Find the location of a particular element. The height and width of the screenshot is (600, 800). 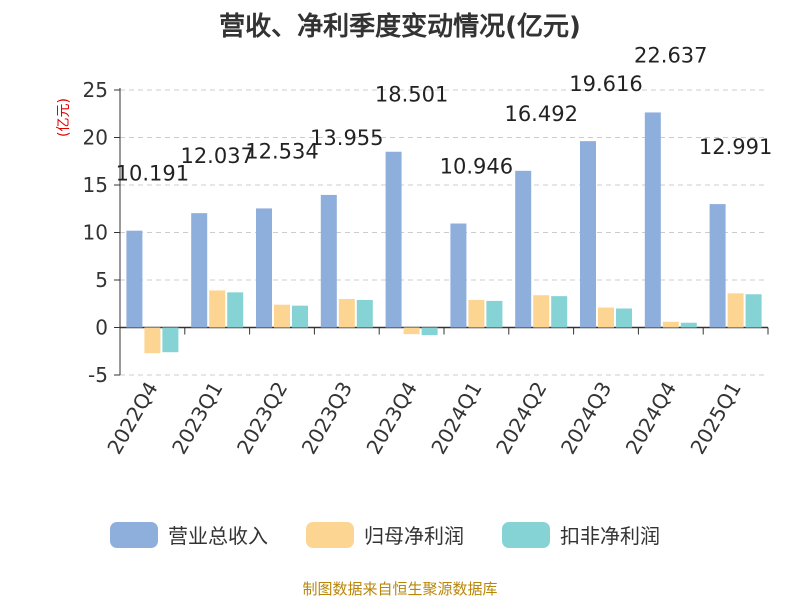

data-label: 13.955 is located at coordinates (346, 138).